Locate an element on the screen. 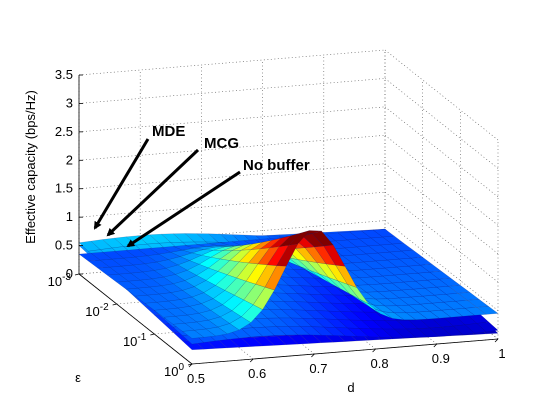 This screenshot has width=540, height=406. y-tick-label: 10⁻¹ is located at coordinates (135, 340).